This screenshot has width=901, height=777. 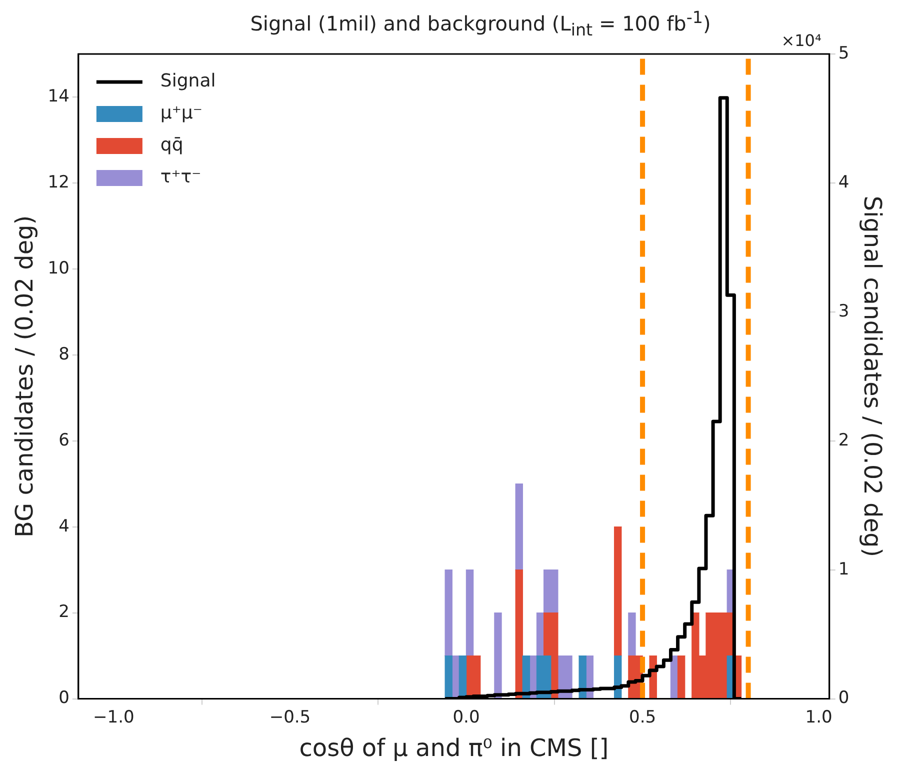 I want to click on y-tick-label: 6, so click(x=64, y=440).